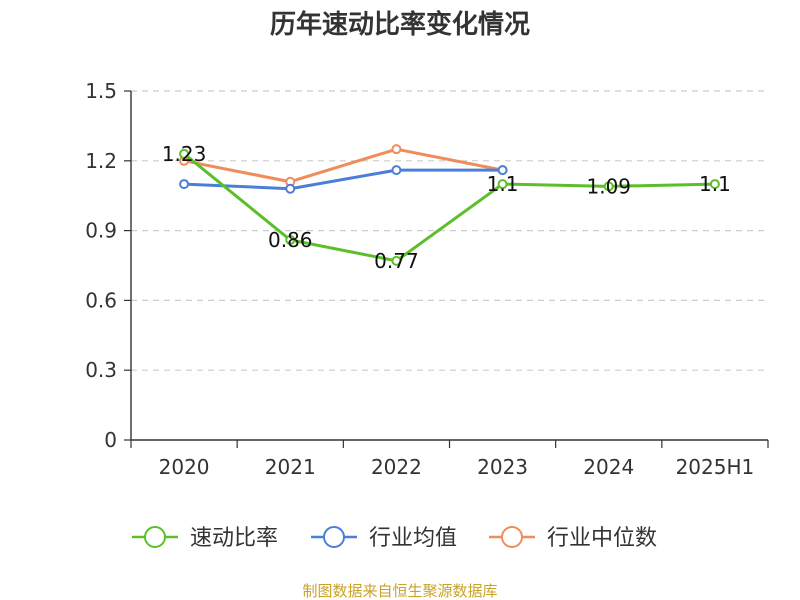  Describe the element at coordinates (101, 91) in the screenshot. I see `y-tick-label-5: 1.5` at that location.